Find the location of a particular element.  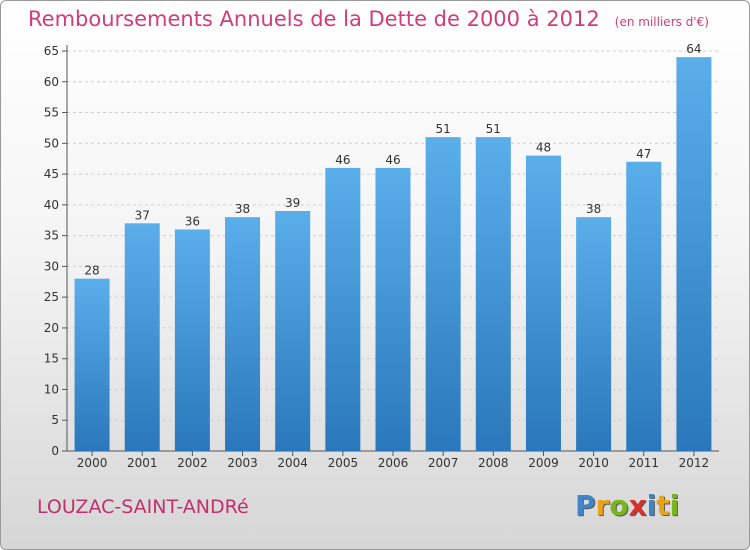

y-tick-label: 20 is located at coordinates (51, 328).